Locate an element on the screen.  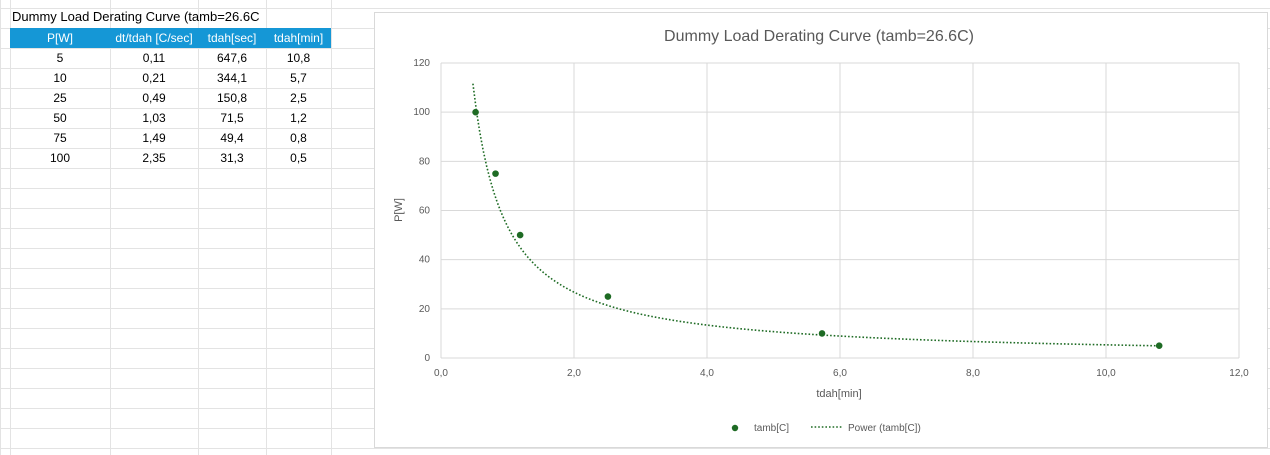
table-header: P[W] dt/tdah [C/sec] tdah[sec] tdah[min] is located at coordinates (170, 38).